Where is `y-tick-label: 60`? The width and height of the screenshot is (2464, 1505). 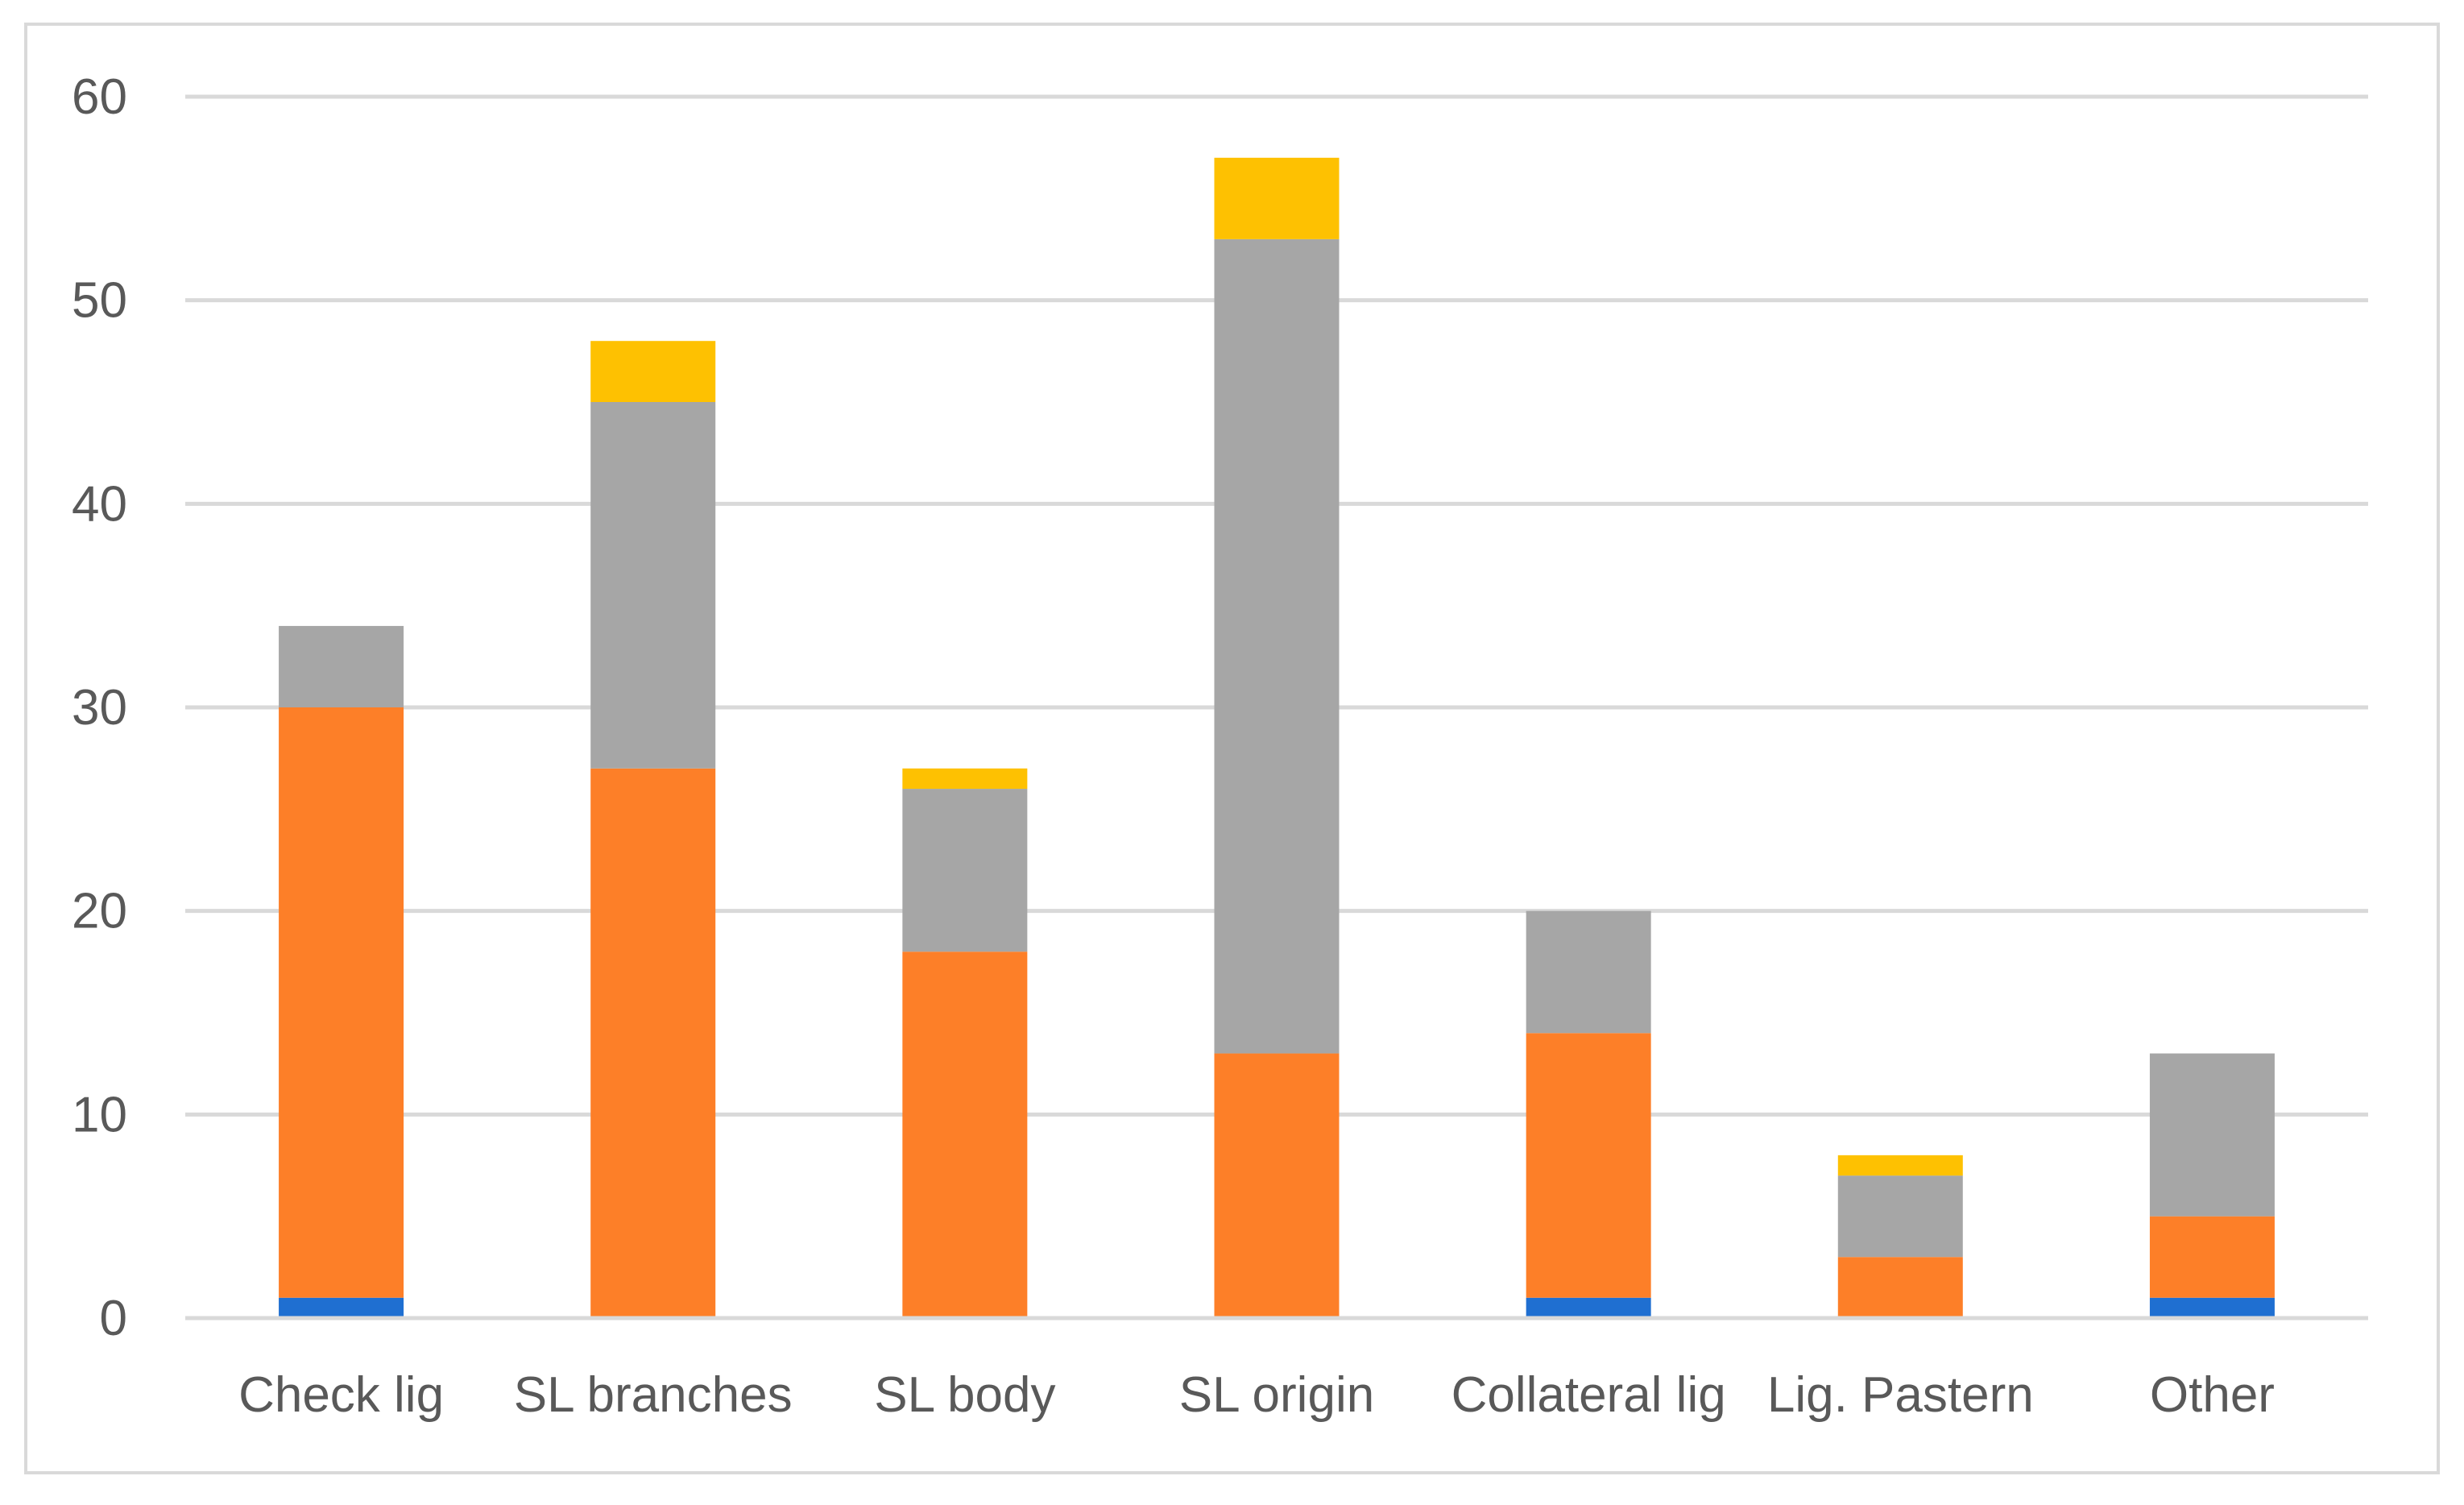
y-tick-label: 60 is located at coordinates (99, 97).